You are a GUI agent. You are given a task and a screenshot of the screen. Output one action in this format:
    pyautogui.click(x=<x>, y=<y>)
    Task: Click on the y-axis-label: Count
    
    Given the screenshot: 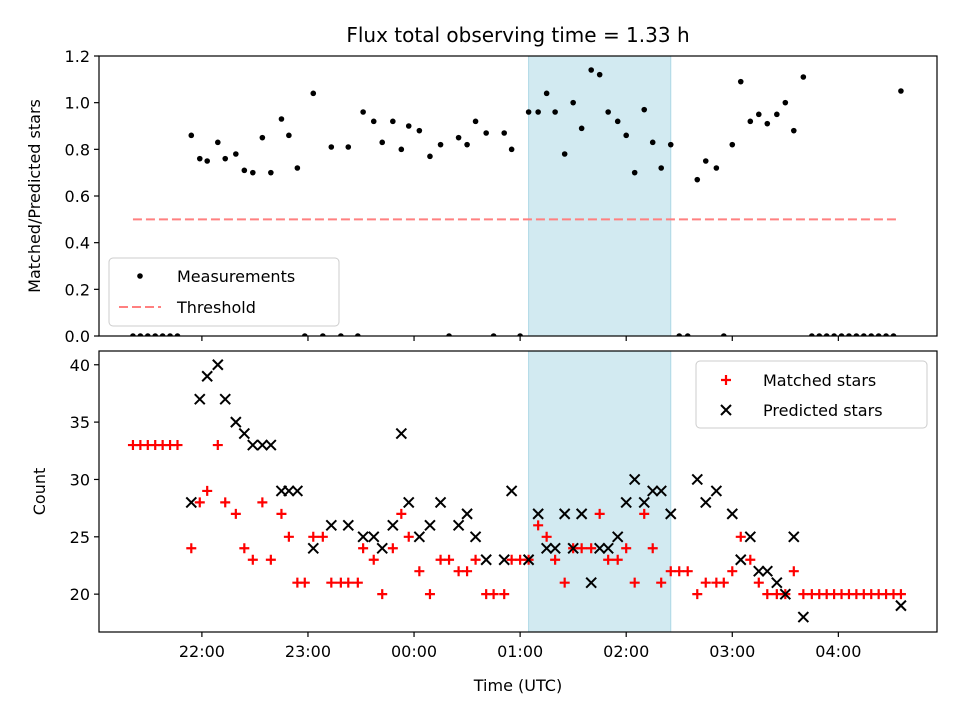 What is the action you would take?
    pyautogui.click(x=39, y=492)
    